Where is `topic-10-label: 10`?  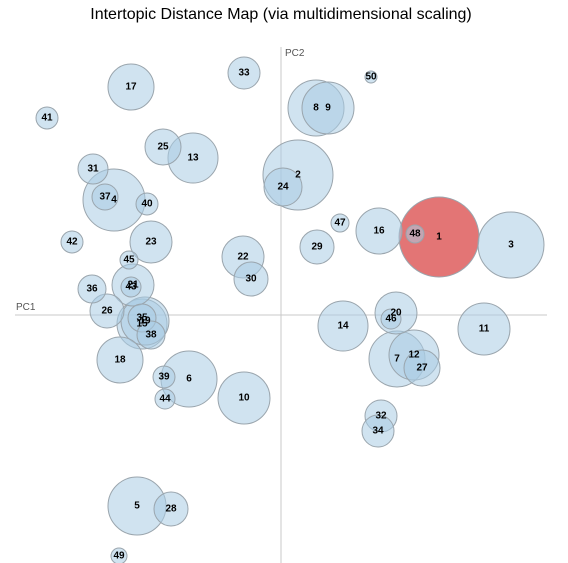
topic-10-label: 10 is located at coordinates (244, 398).